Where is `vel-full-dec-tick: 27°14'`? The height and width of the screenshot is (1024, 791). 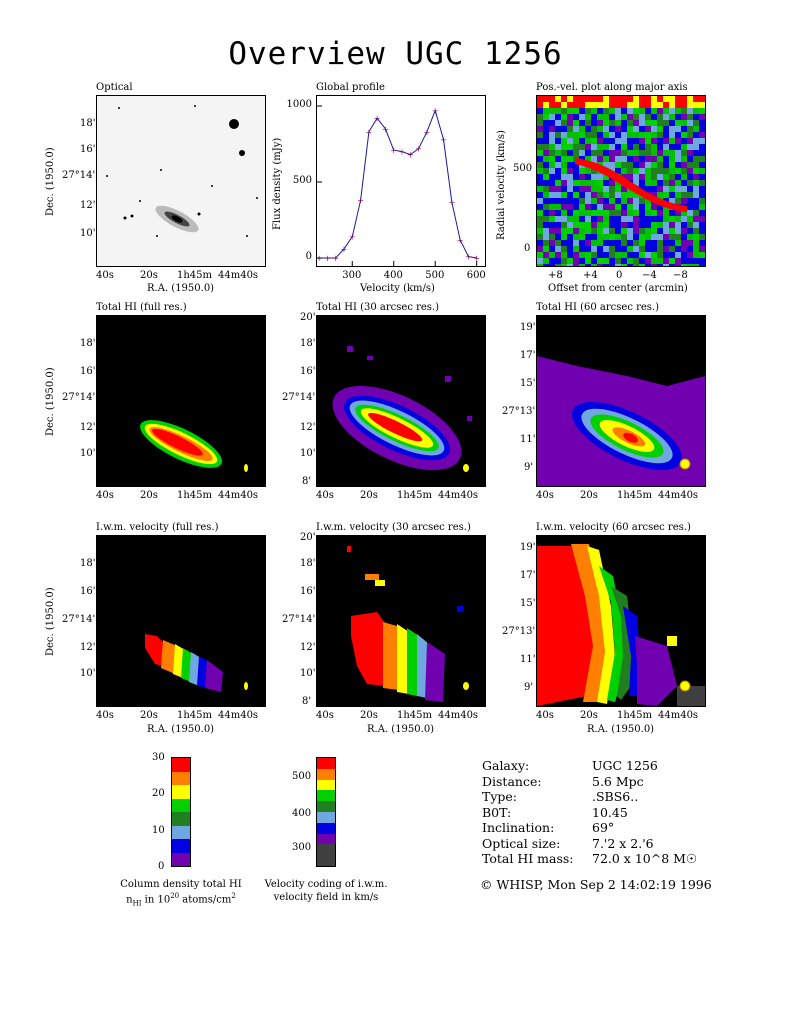 vel-full-dec-tick: 27°14' is located at coordinates (79, 619).